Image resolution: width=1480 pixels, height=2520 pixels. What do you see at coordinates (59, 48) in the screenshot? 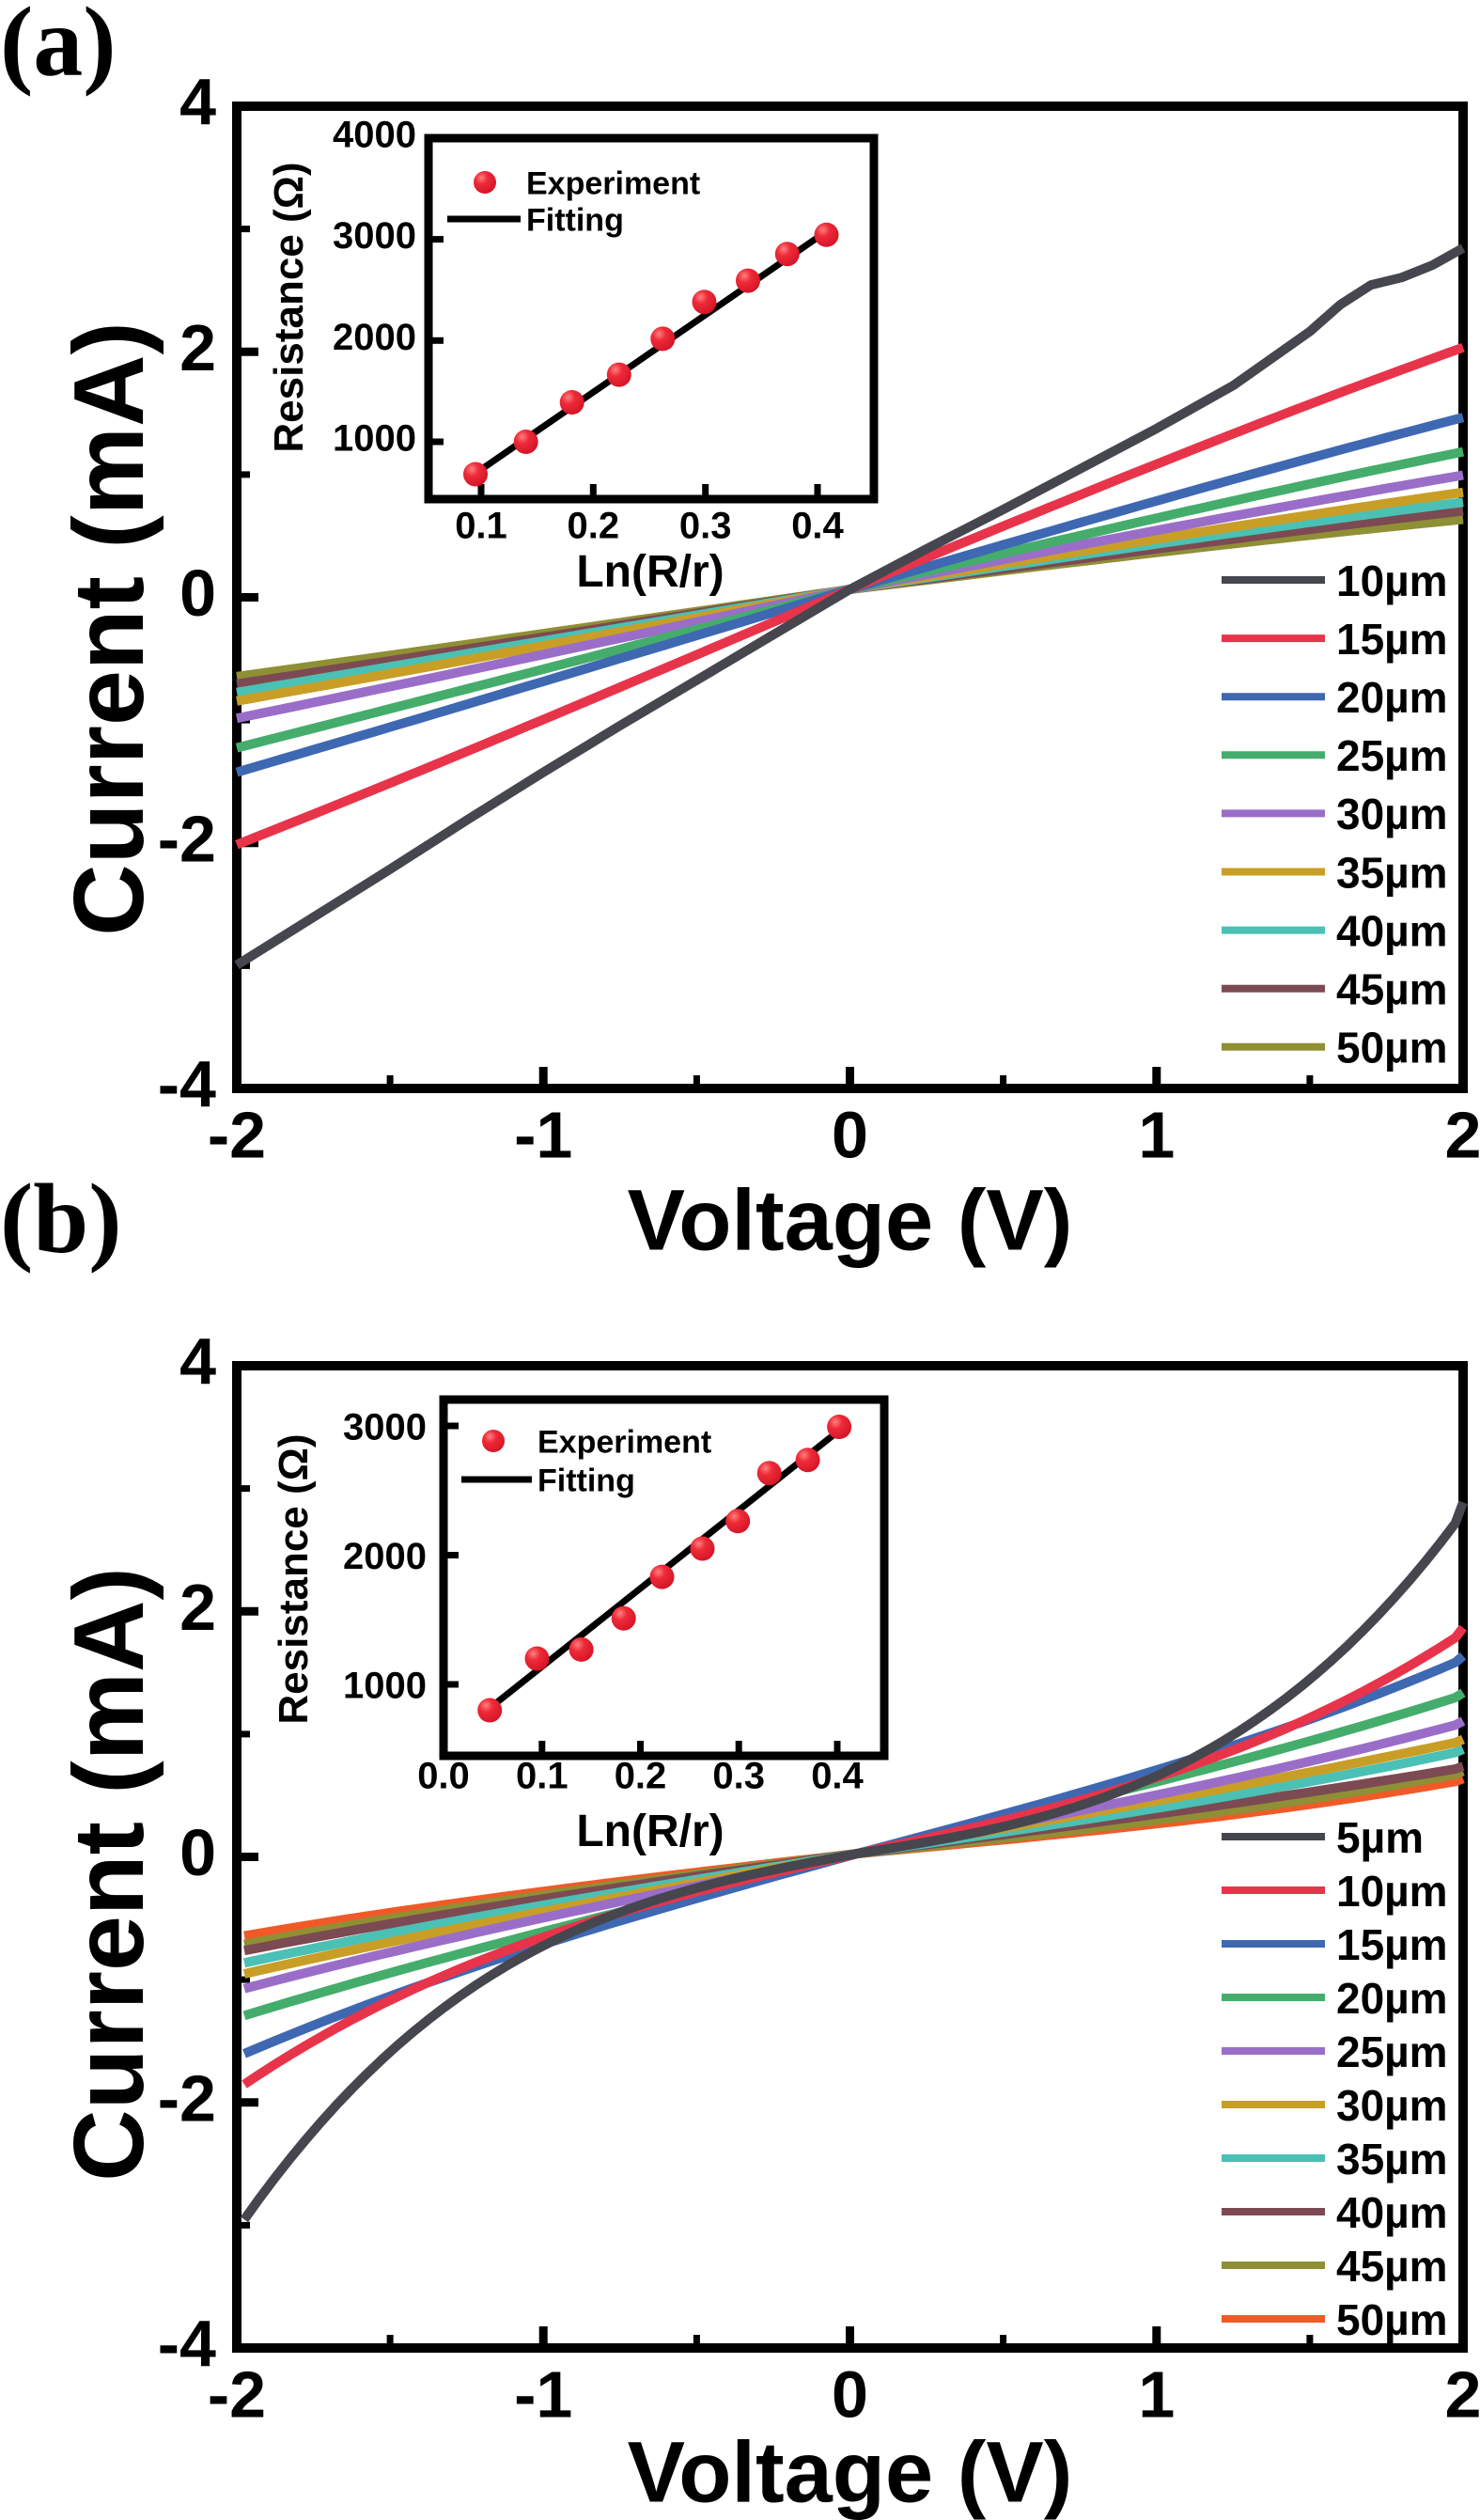
I see `svg-text: (a)` at bounding box center [59, 48].